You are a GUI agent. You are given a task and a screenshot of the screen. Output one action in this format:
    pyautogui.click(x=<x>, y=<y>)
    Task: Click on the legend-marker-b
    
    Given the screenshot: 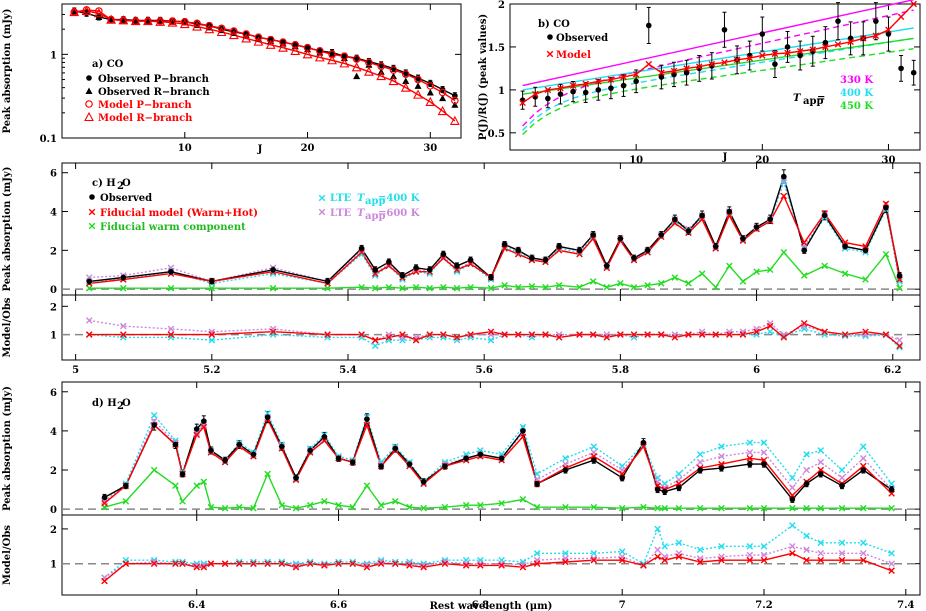 What is the action you would take?
    pyautogui.click(x=550, y=54)
    